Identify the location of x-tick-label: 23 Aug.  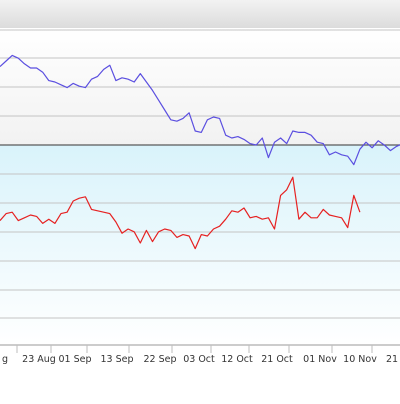
(39, 359).